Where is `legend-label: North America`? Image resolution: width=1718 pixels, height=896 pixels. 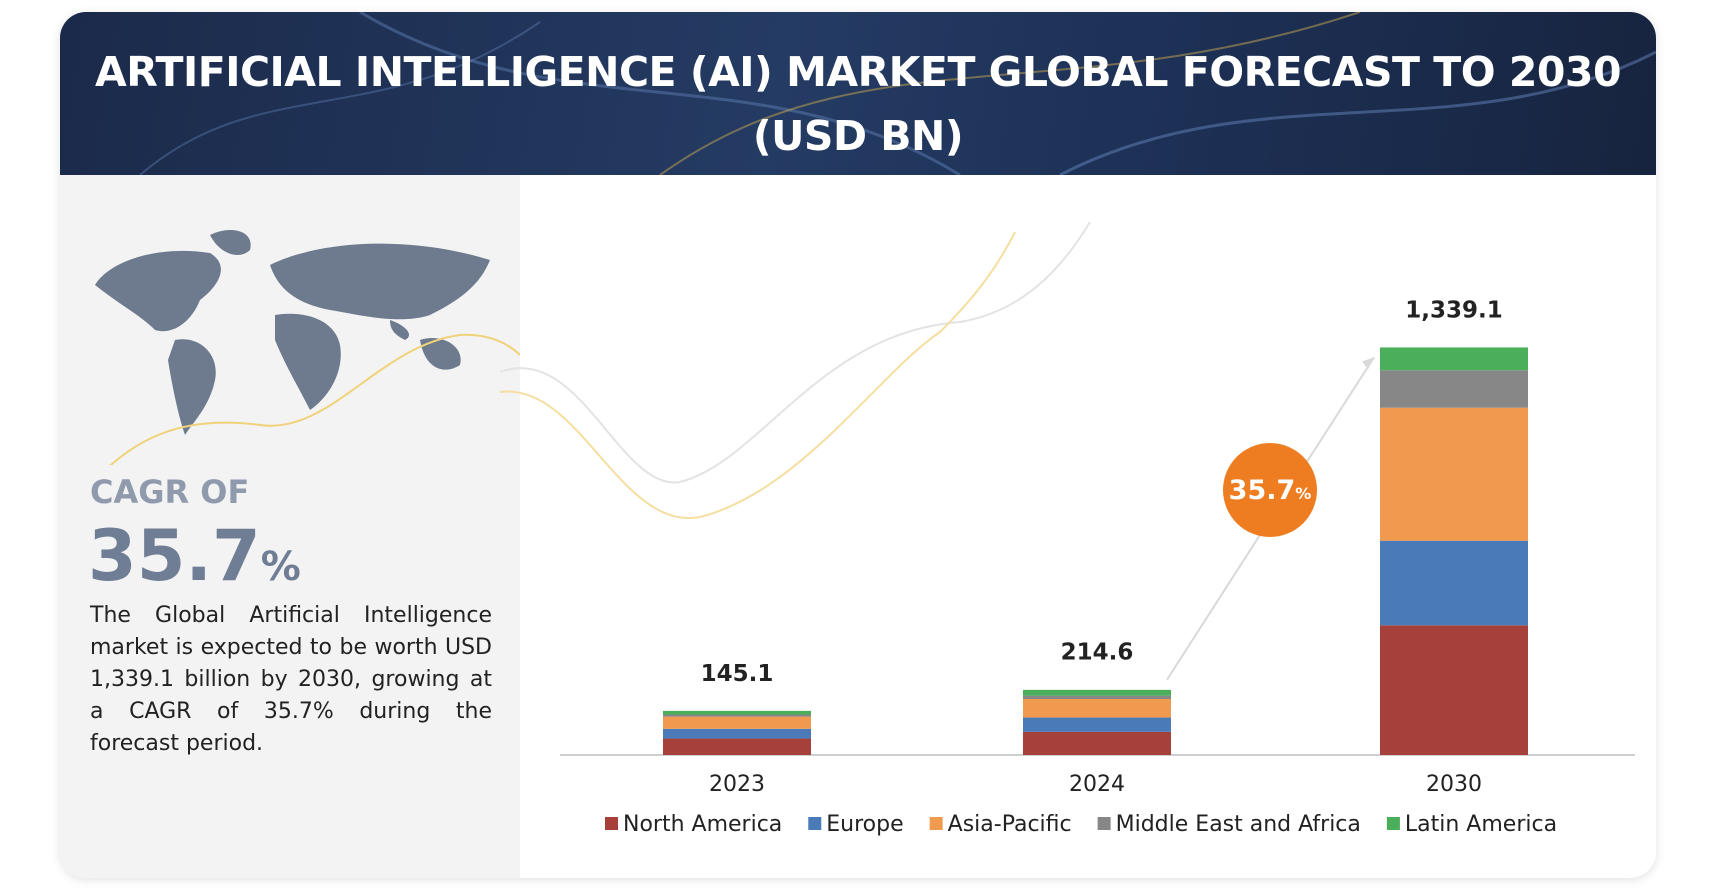
legend-label: North America is located at coordinates (702, 824).